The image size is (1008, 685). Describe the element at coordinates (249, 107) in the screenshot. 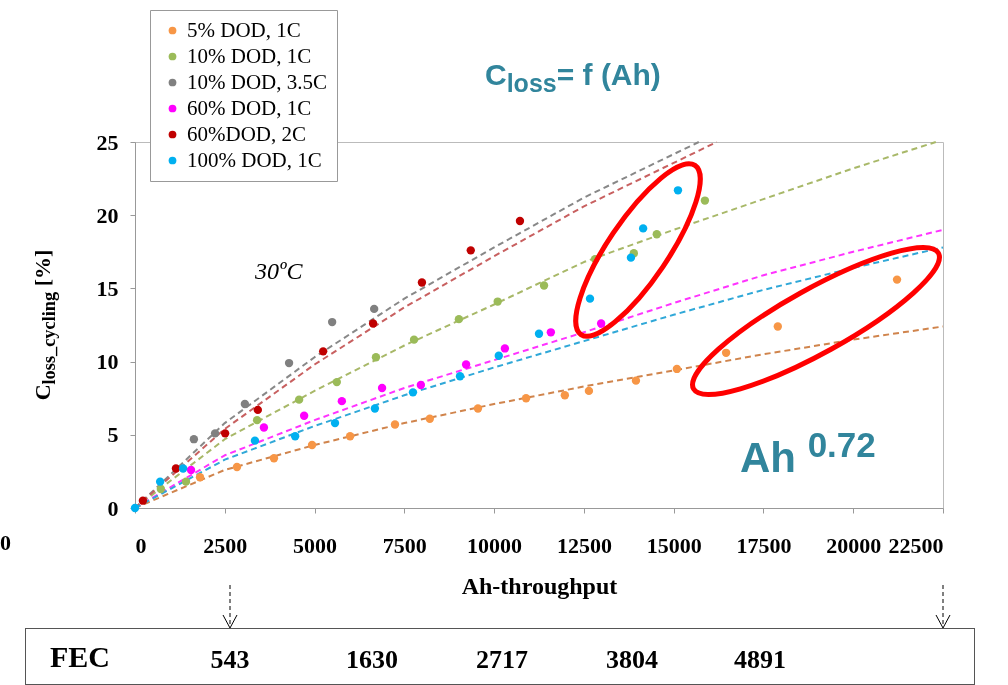

I see `legend-label: 60% DOD, 1C` at that location.